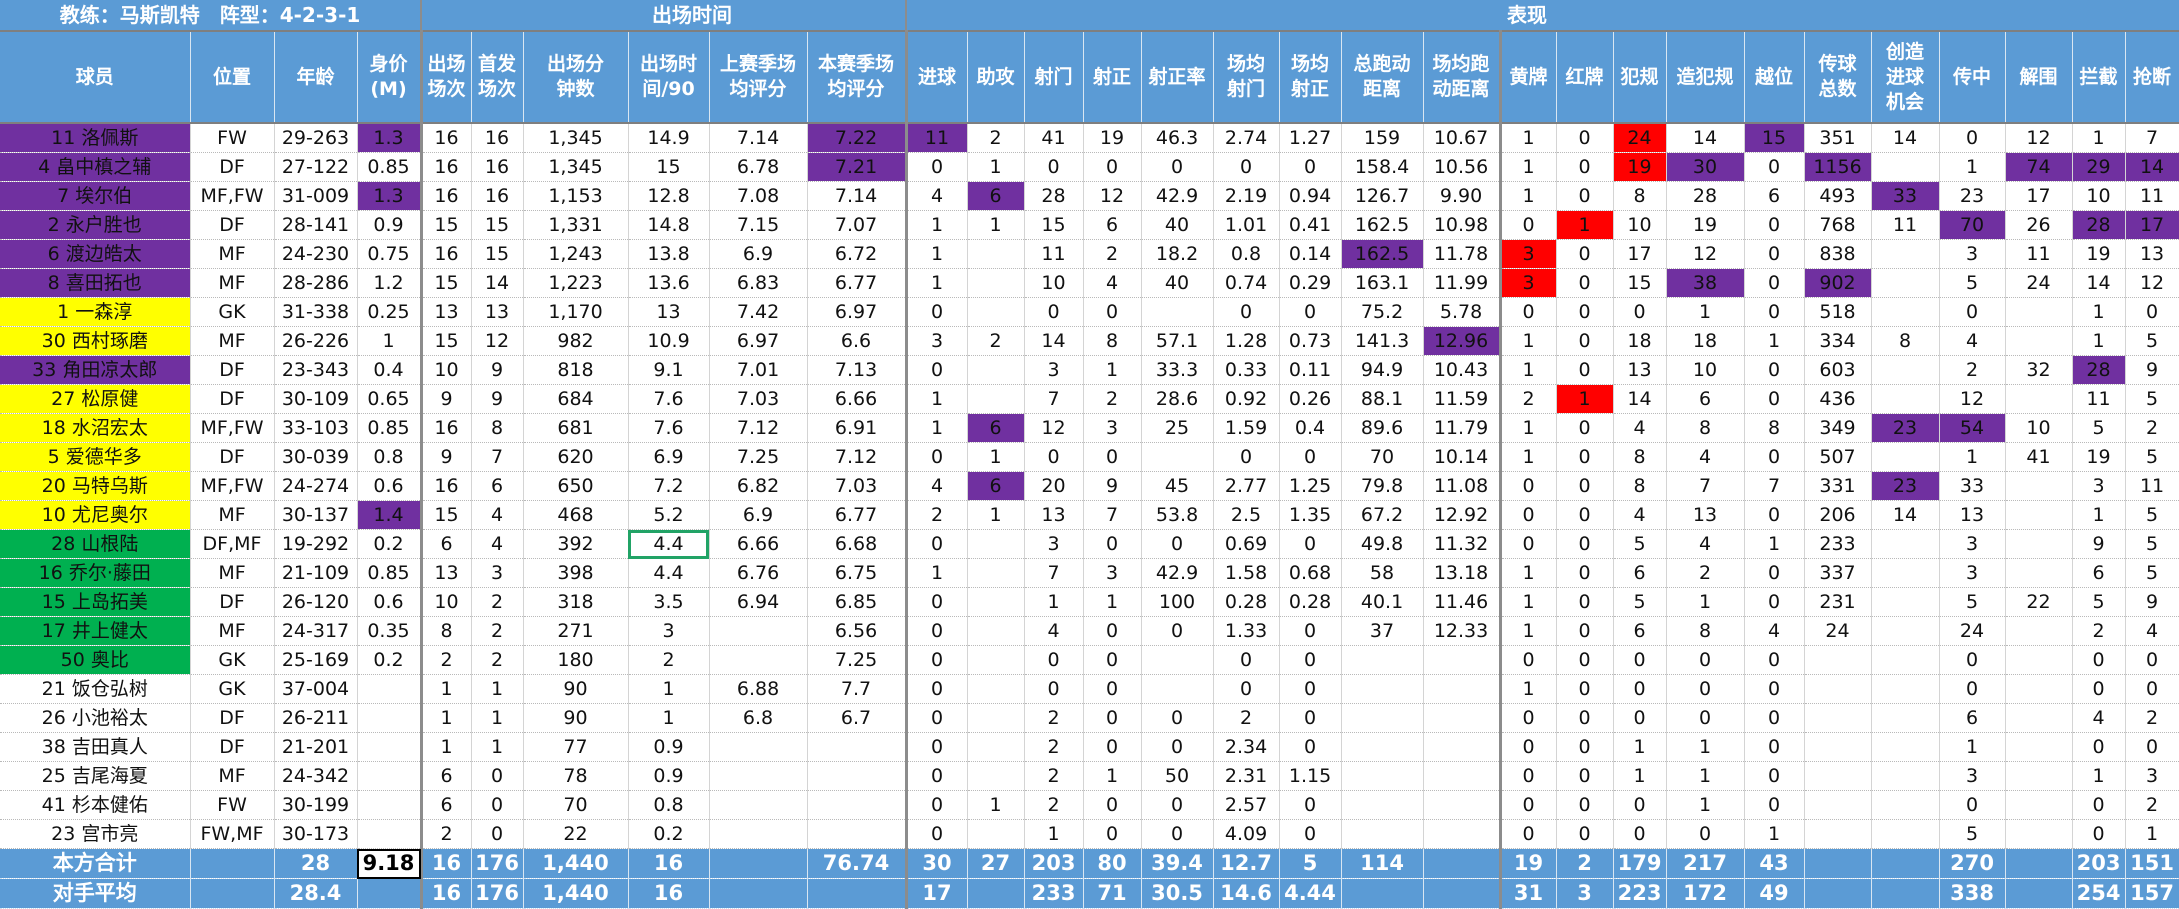  What do you see at coordinates (497, 573) in the screenshot?
I see `stat-cell: 3` at bounding box center [497, 573].